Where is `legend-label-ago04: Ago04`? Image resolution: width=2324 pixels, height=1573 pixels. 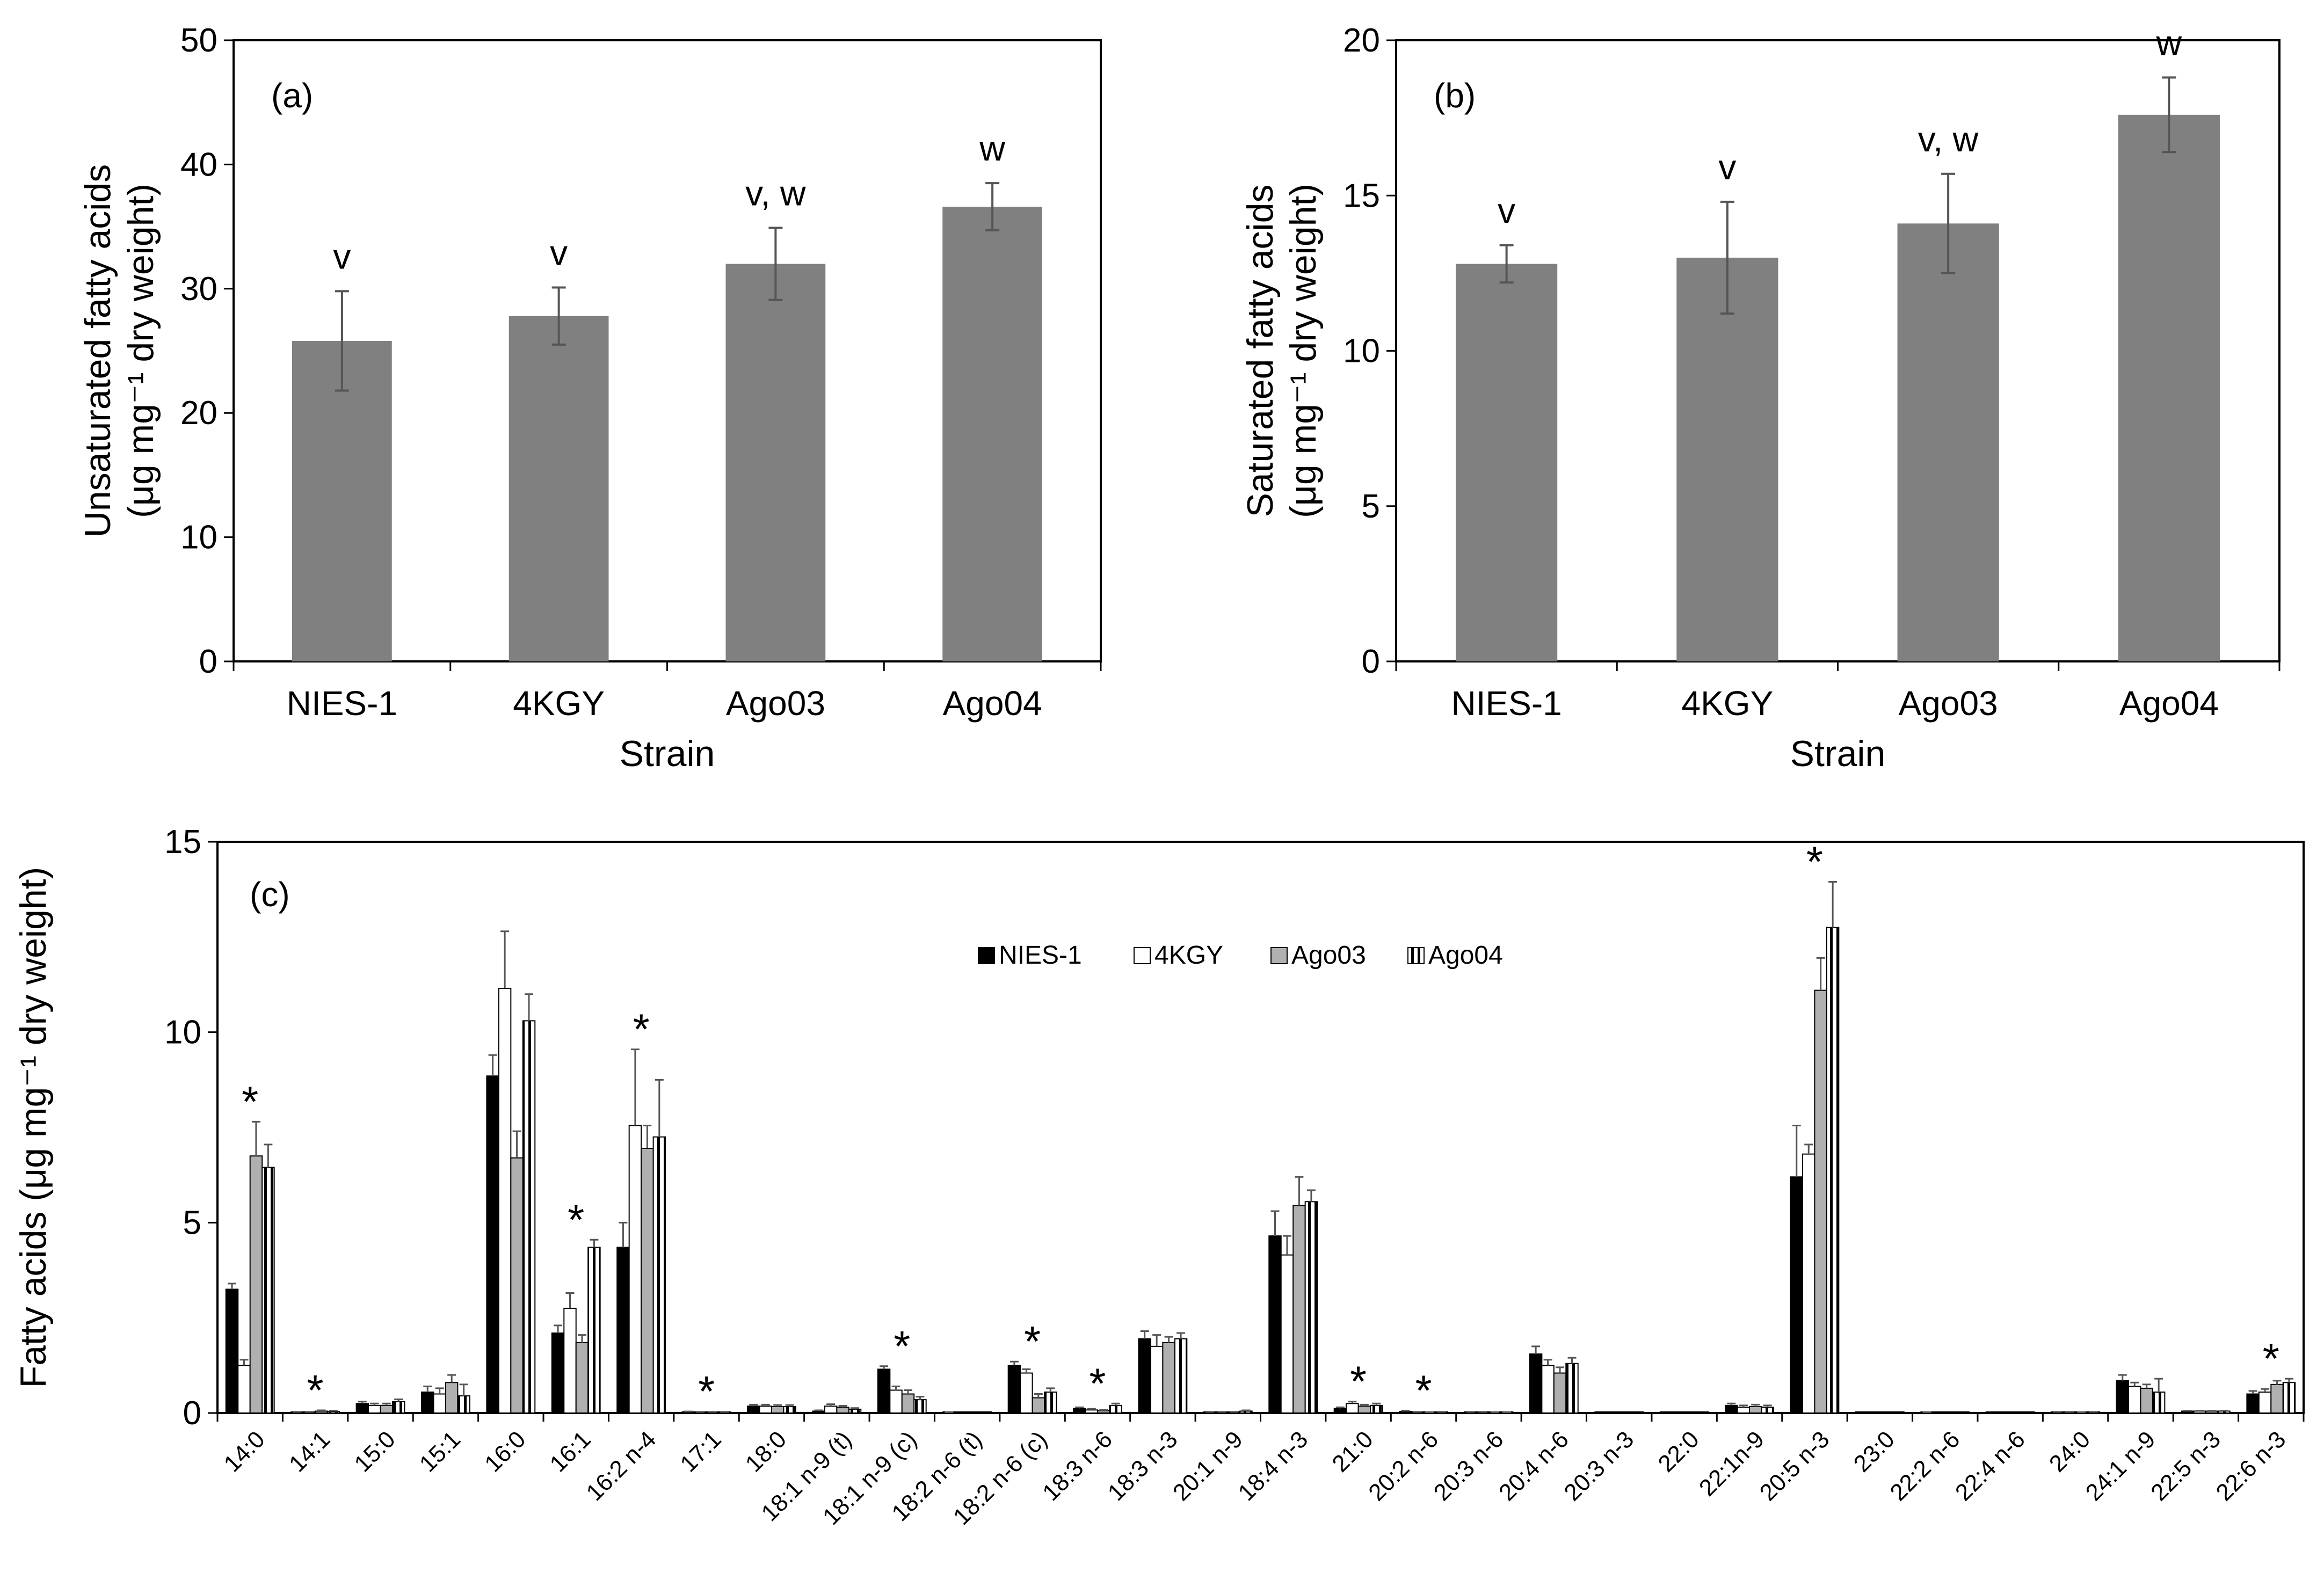 legend-label-ago04: Ago04 is located at coordinates (1466, 956).